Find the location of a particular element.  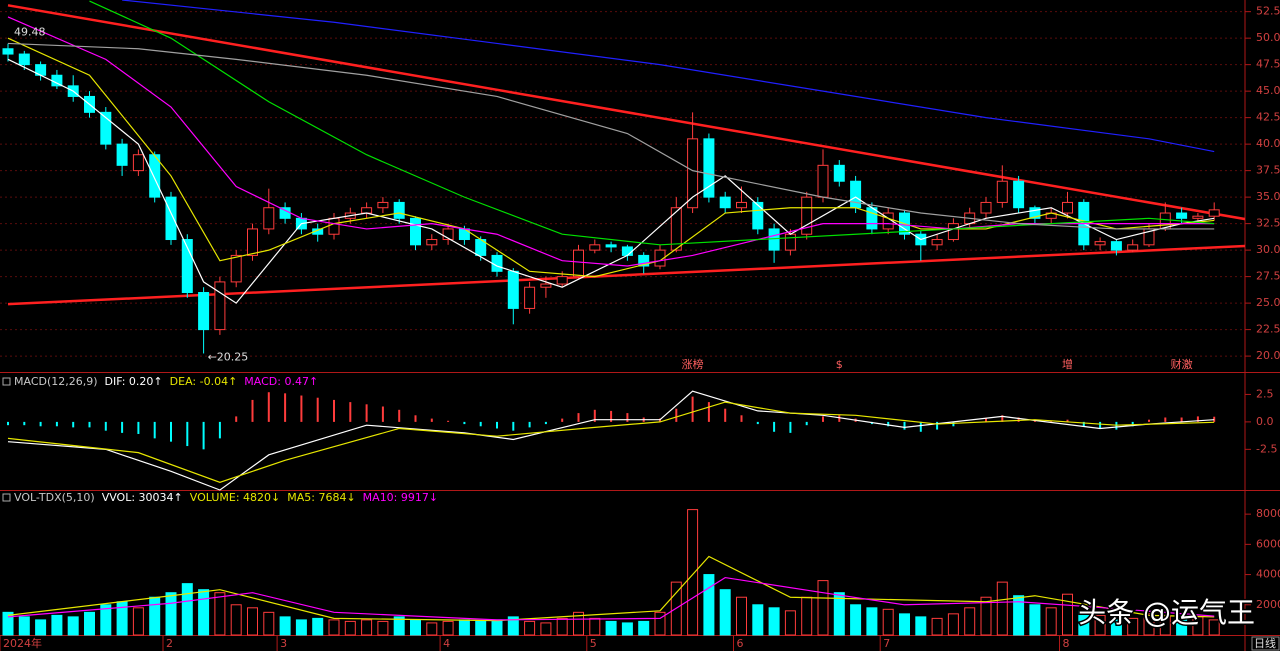

indicator-header: VVOL: 30034↑ is located at coordinates (142, 497).